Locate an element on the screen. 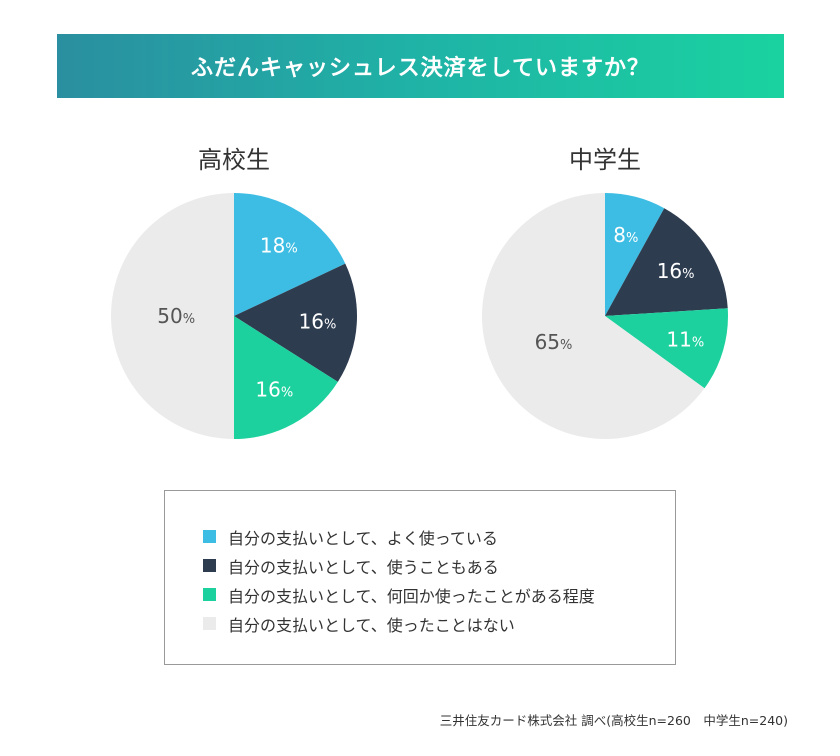 The width and height of the screenshot is (840, 756). legend-item: 自分の支払いとして、使ったことはない is located at coordinates (439, 623).